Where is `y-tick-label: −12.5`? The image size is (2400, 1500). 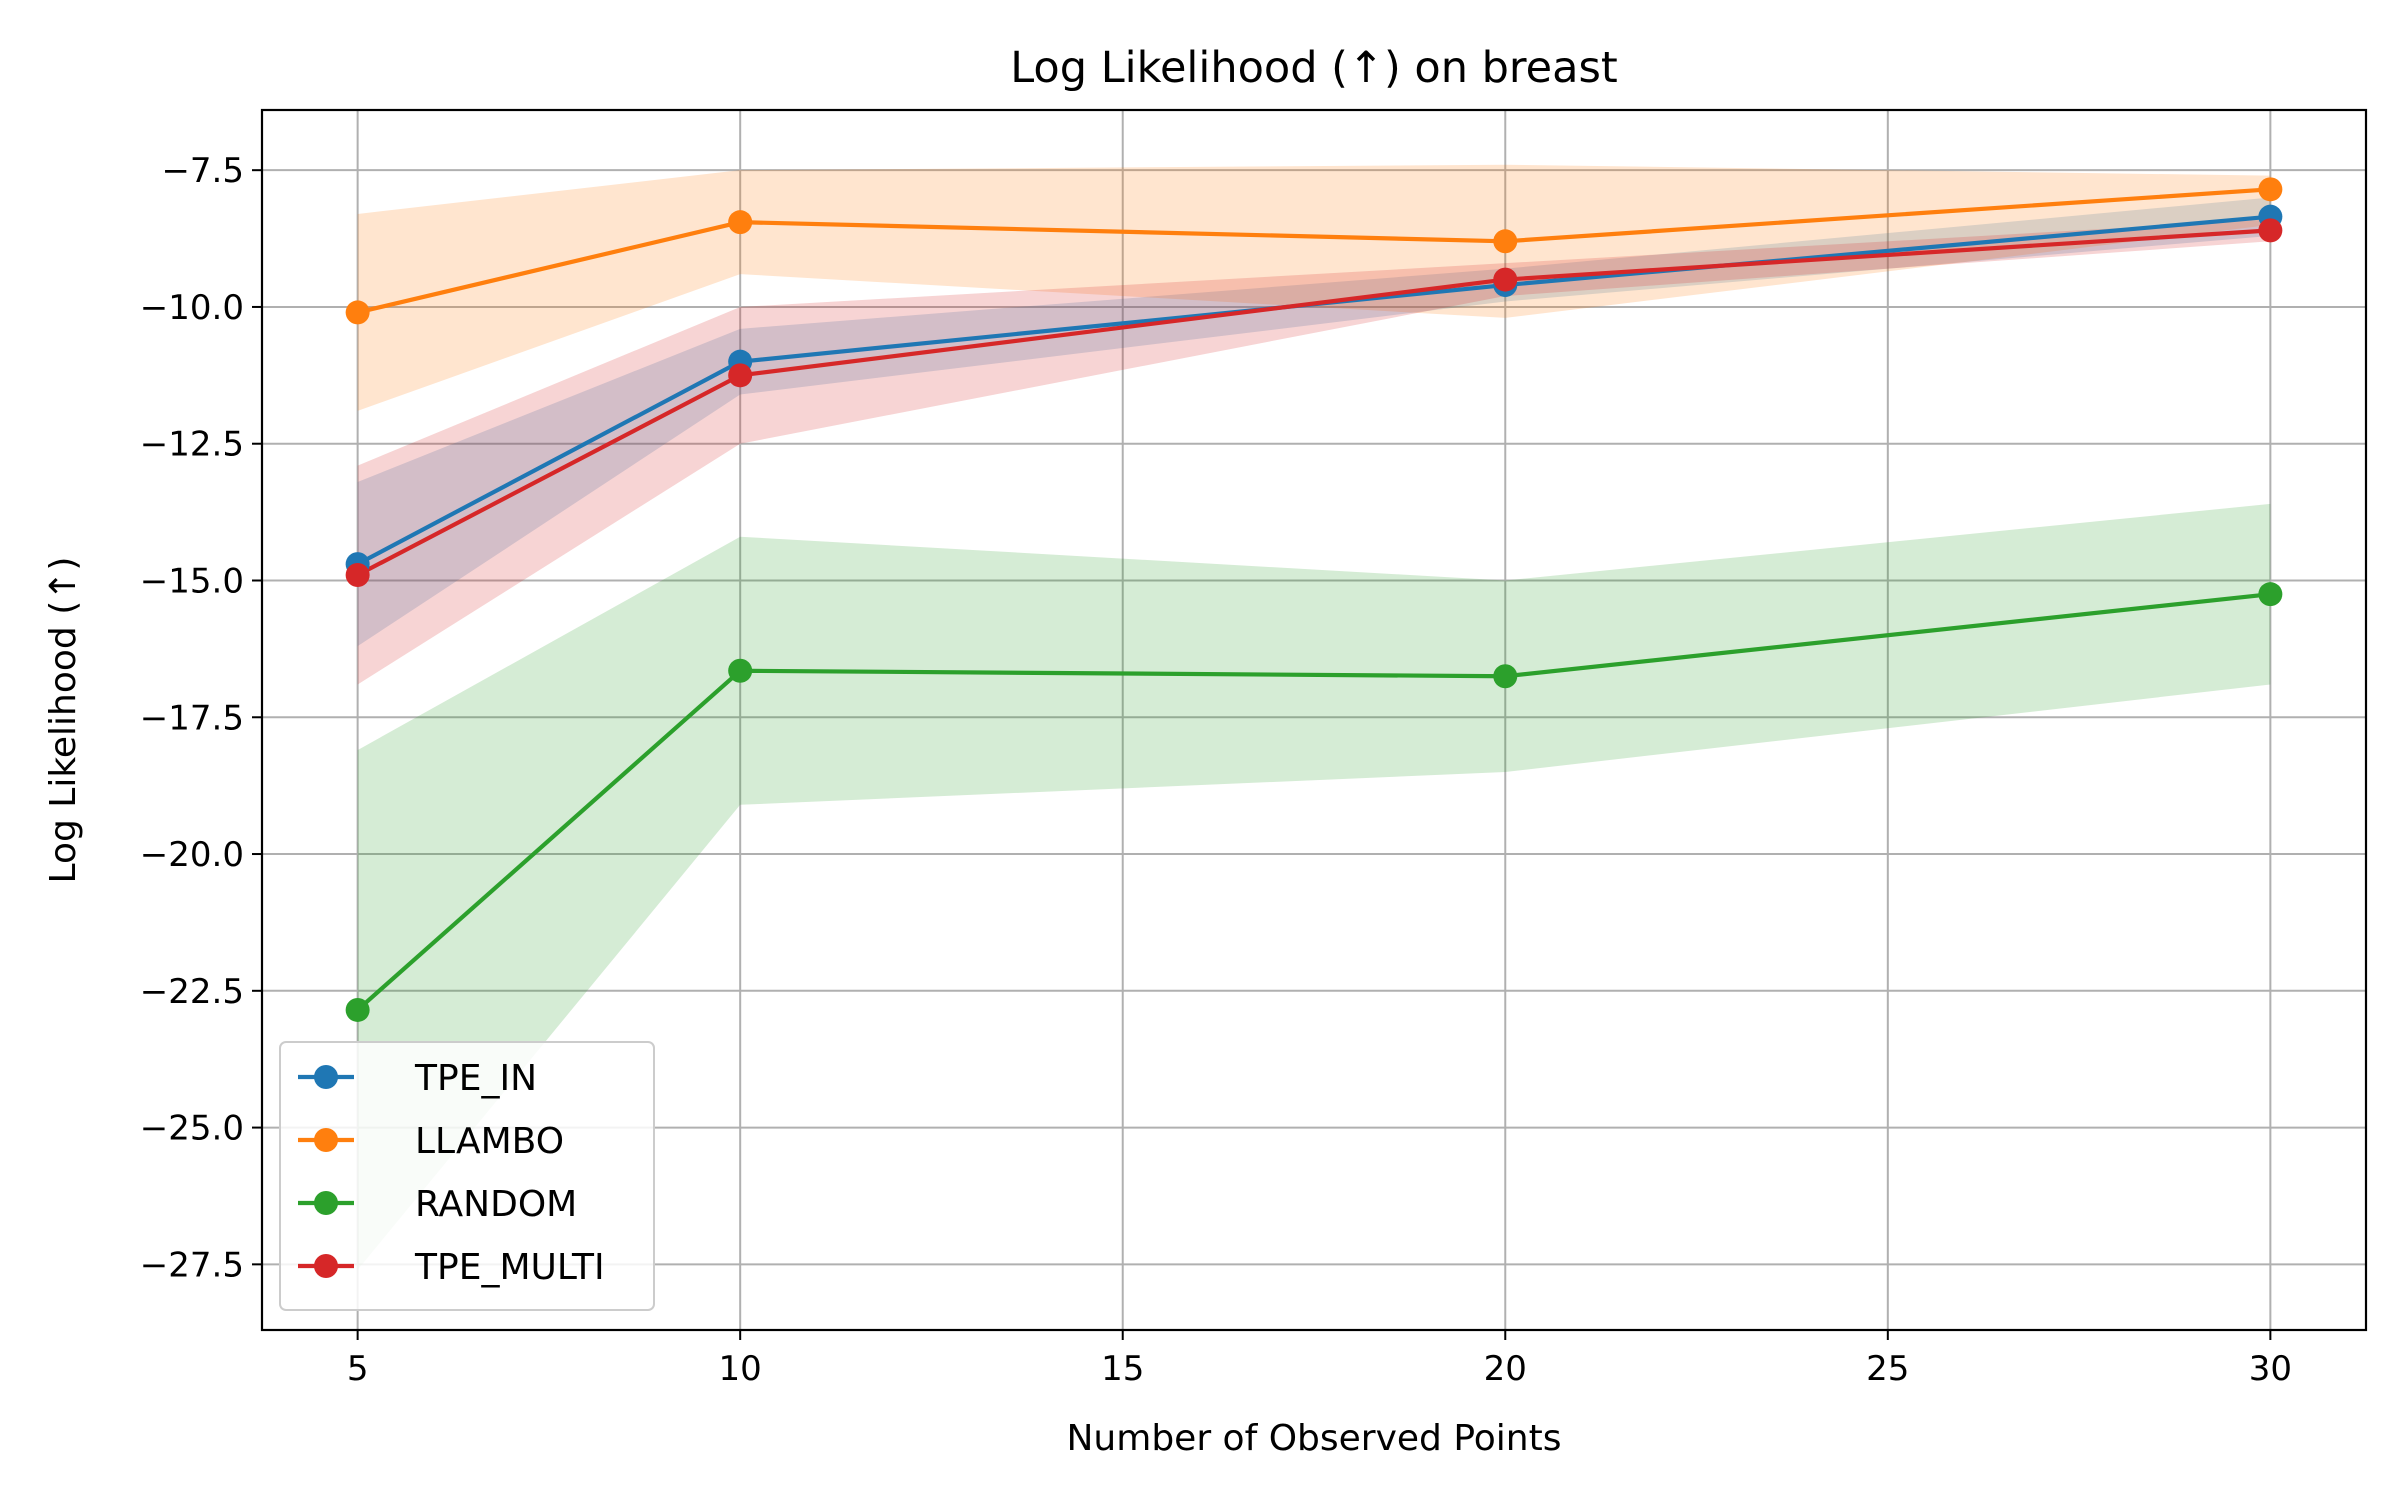 y-tick-label: −12.5 is located at coordinates (192, 445).